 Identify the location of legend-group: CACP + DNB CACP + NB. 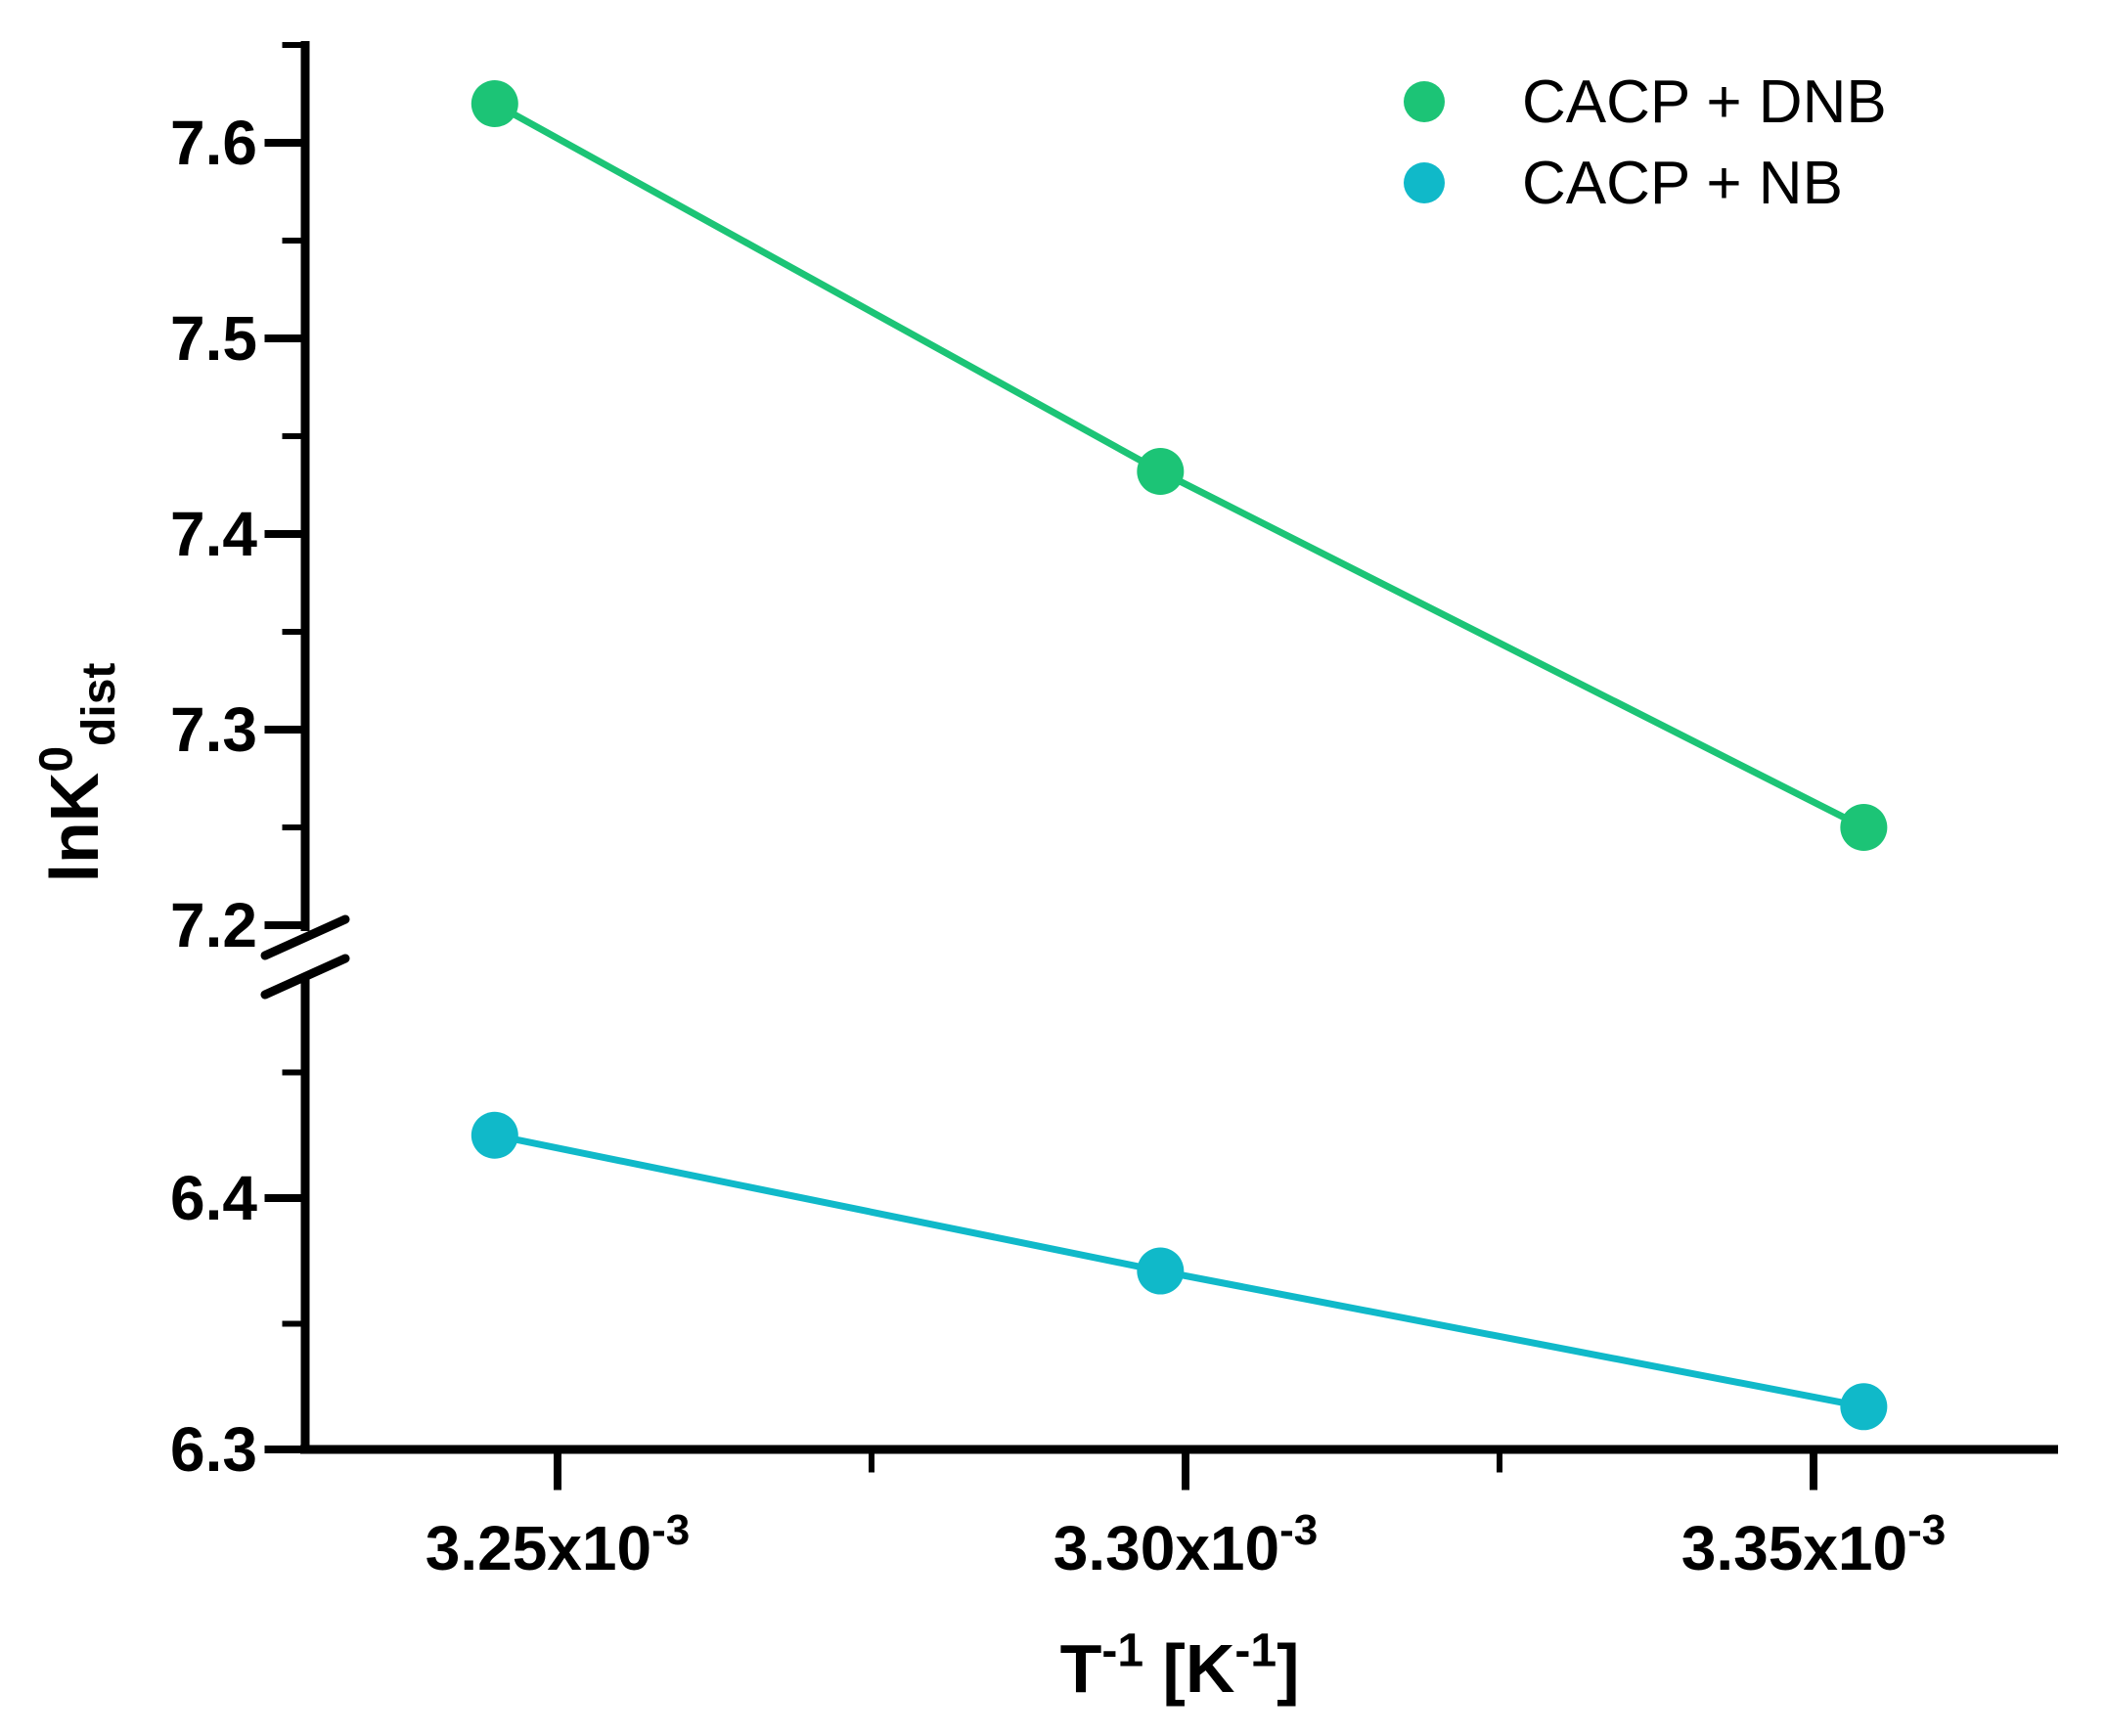
(1645, 142).